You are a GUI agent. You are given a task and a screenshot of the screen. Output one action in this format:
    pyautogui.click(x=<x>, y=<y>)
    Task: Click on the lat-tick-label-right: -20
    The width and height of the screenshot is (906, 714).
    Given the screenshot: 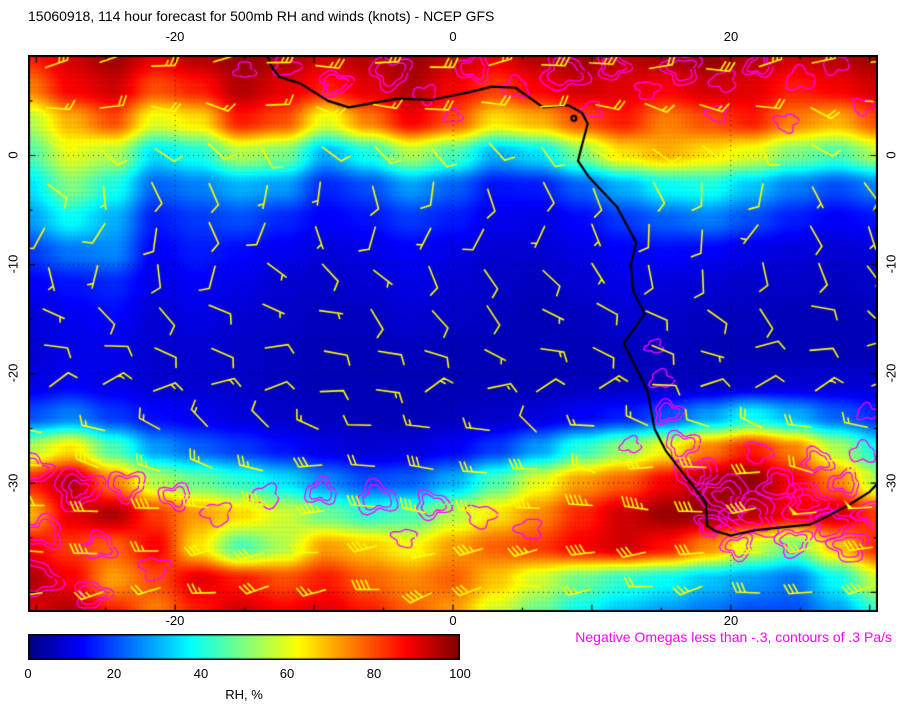 What is the action you would take?
    pyautogui.click(x=891, y=373)
    